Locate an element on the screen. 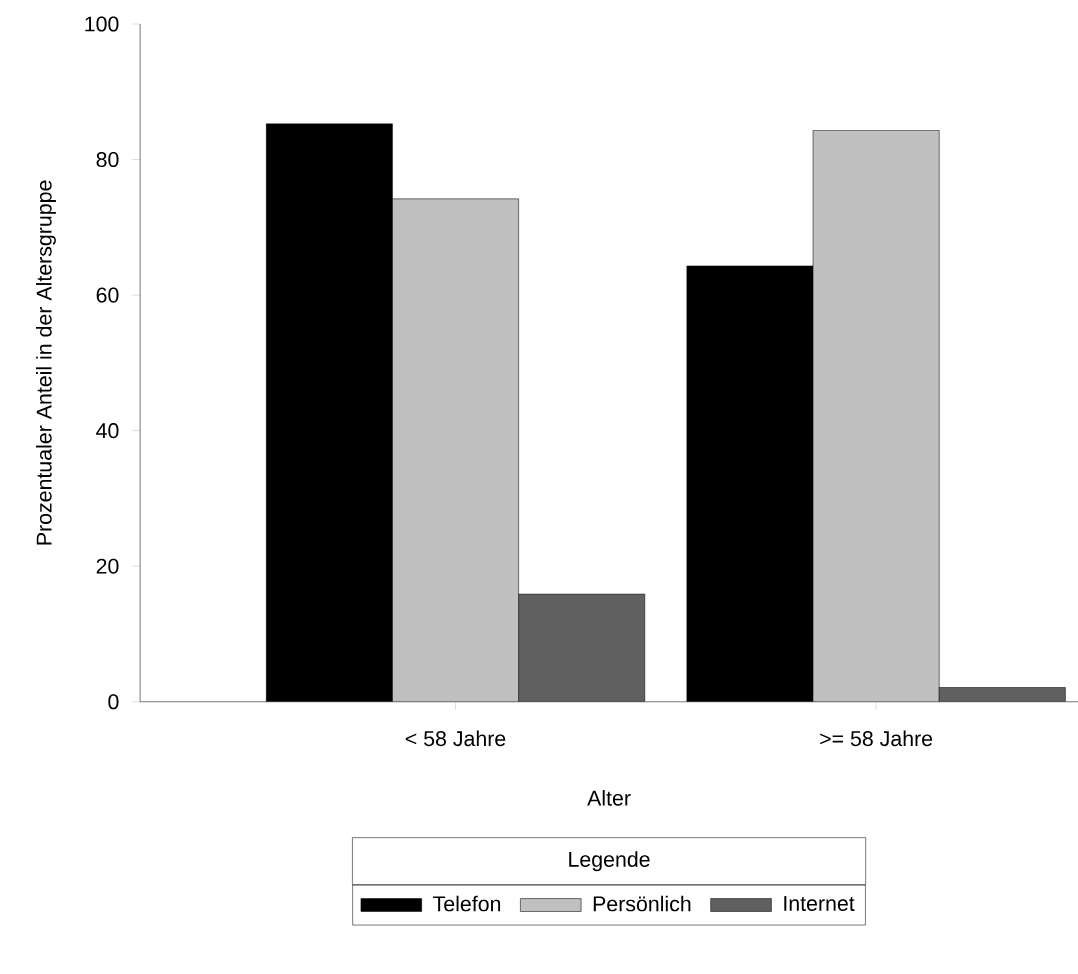 The height and width of the screenshot is (974, 1078). x-tick-label: >= 58 Jahre is located at coordinates (876, 738).